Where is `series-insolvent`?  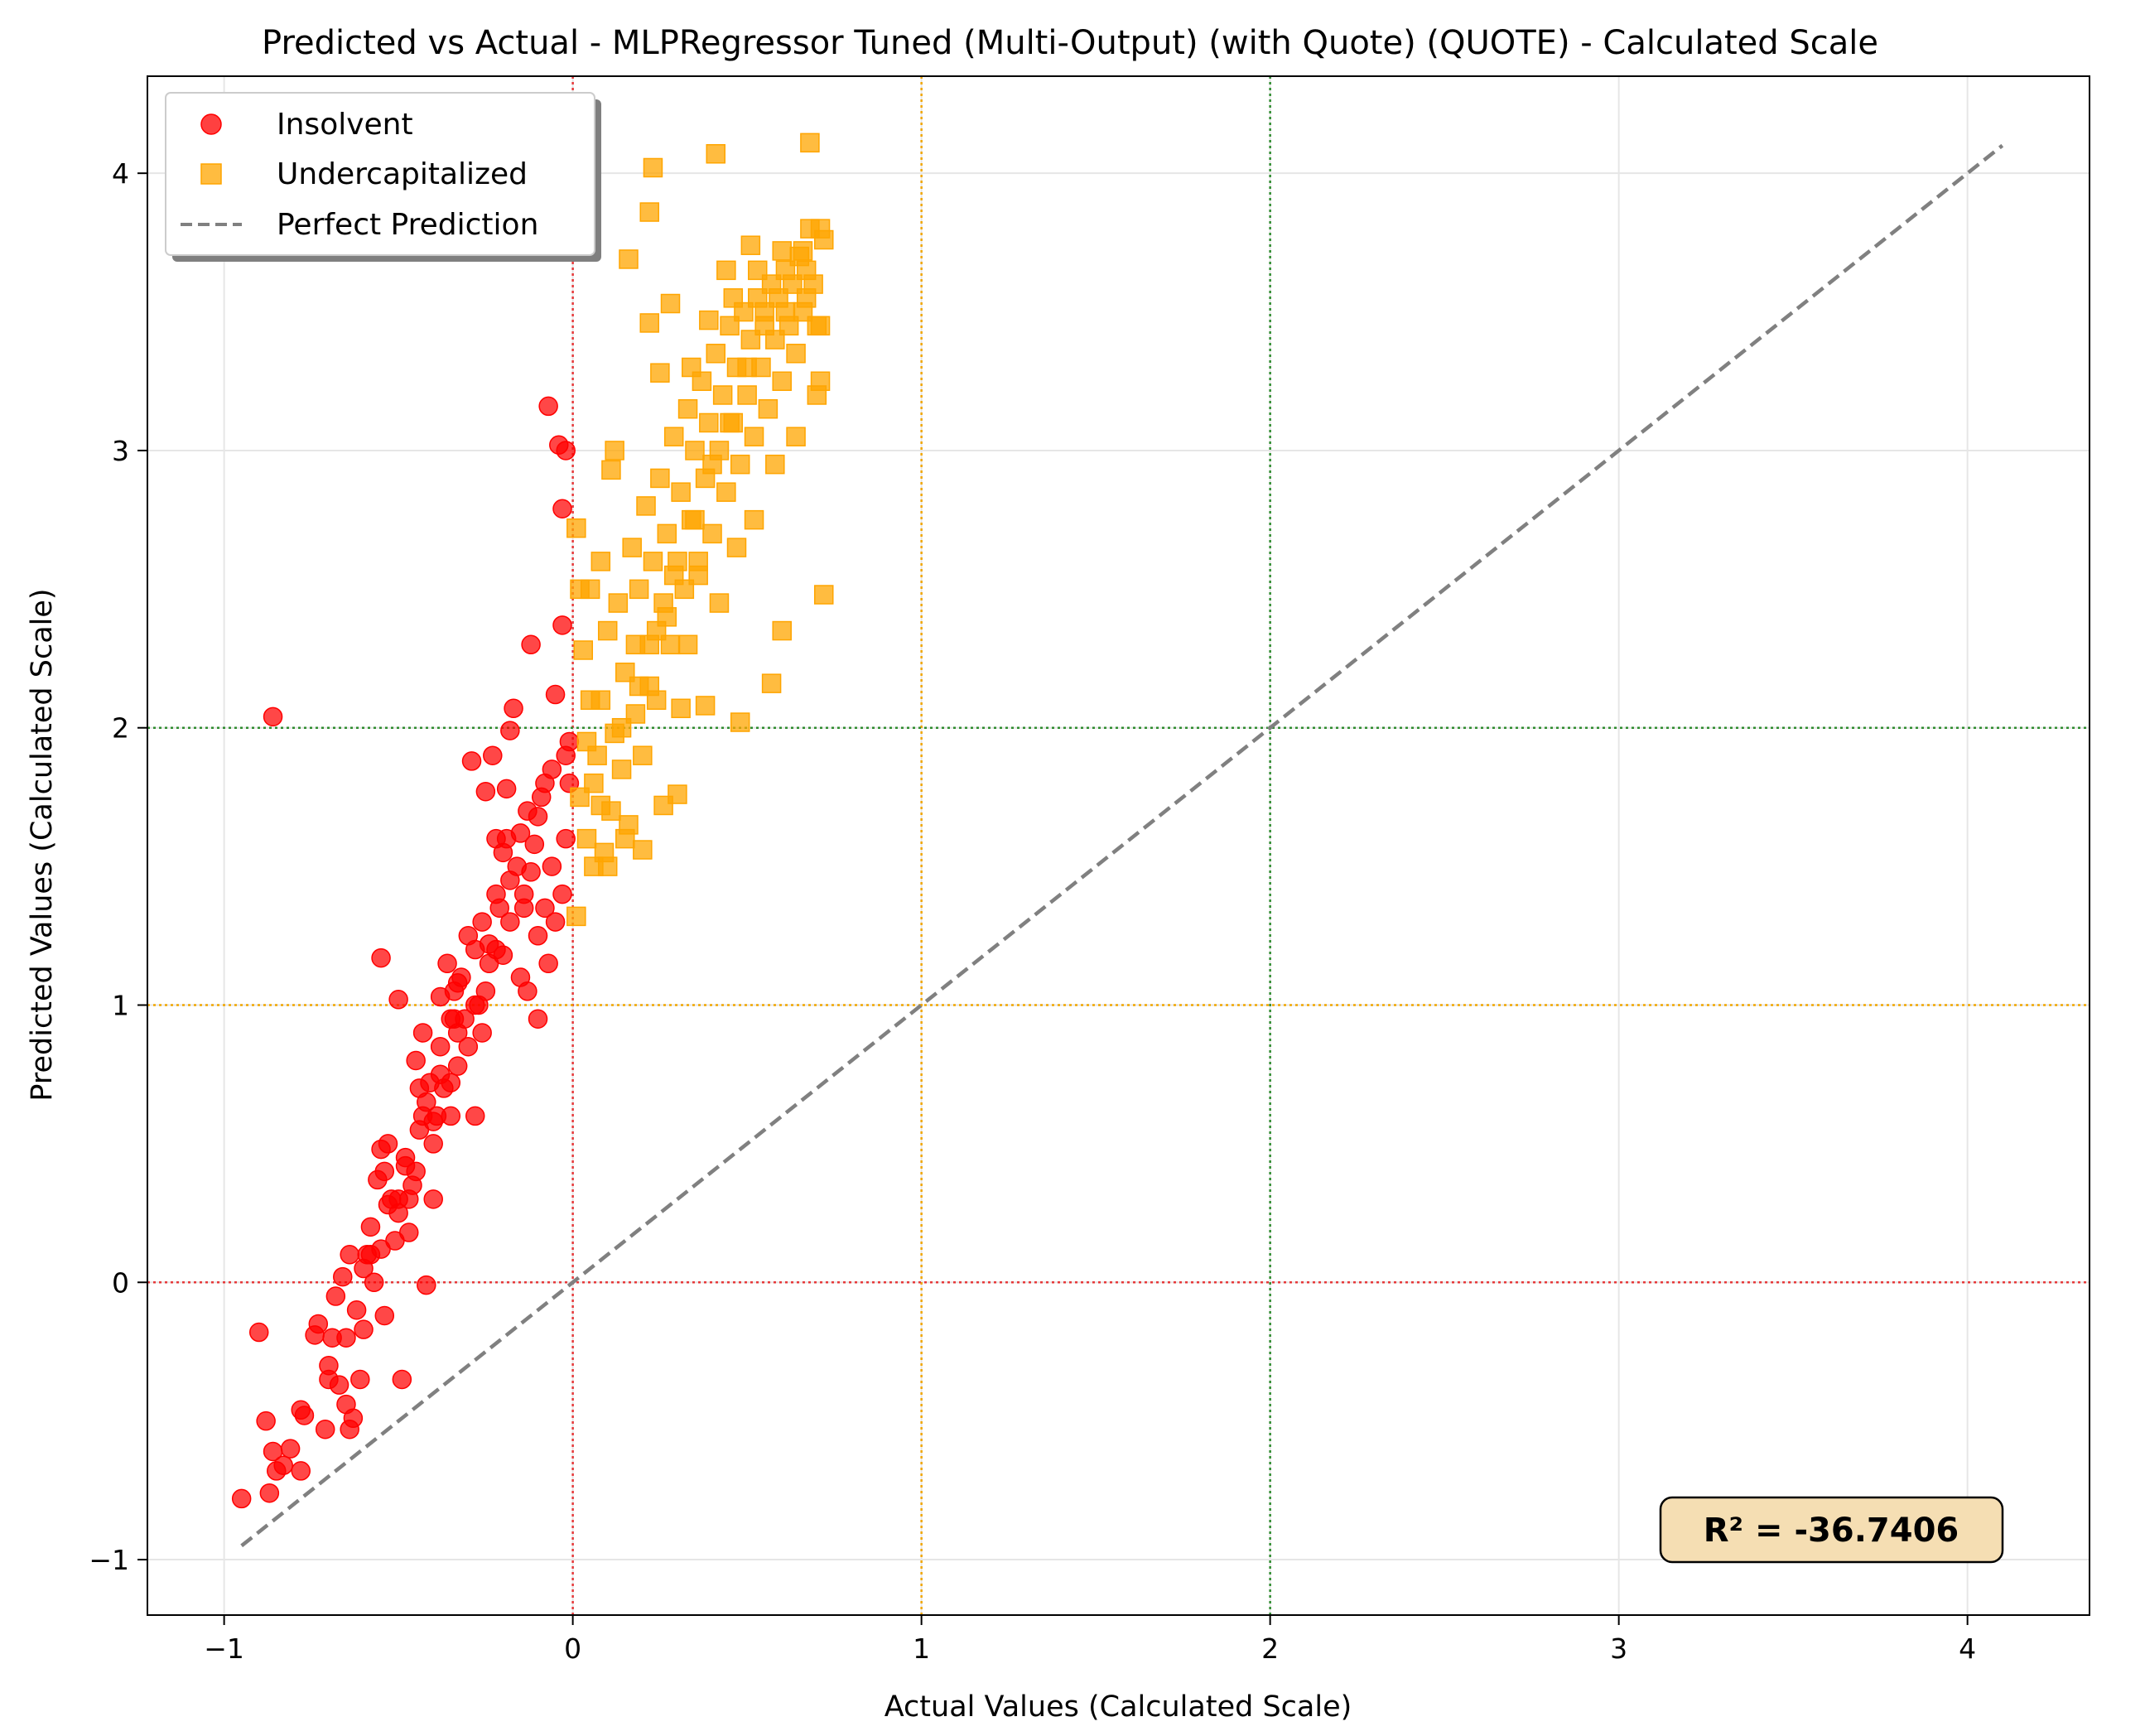 series-insolvent is located at coordinates (405, 953).